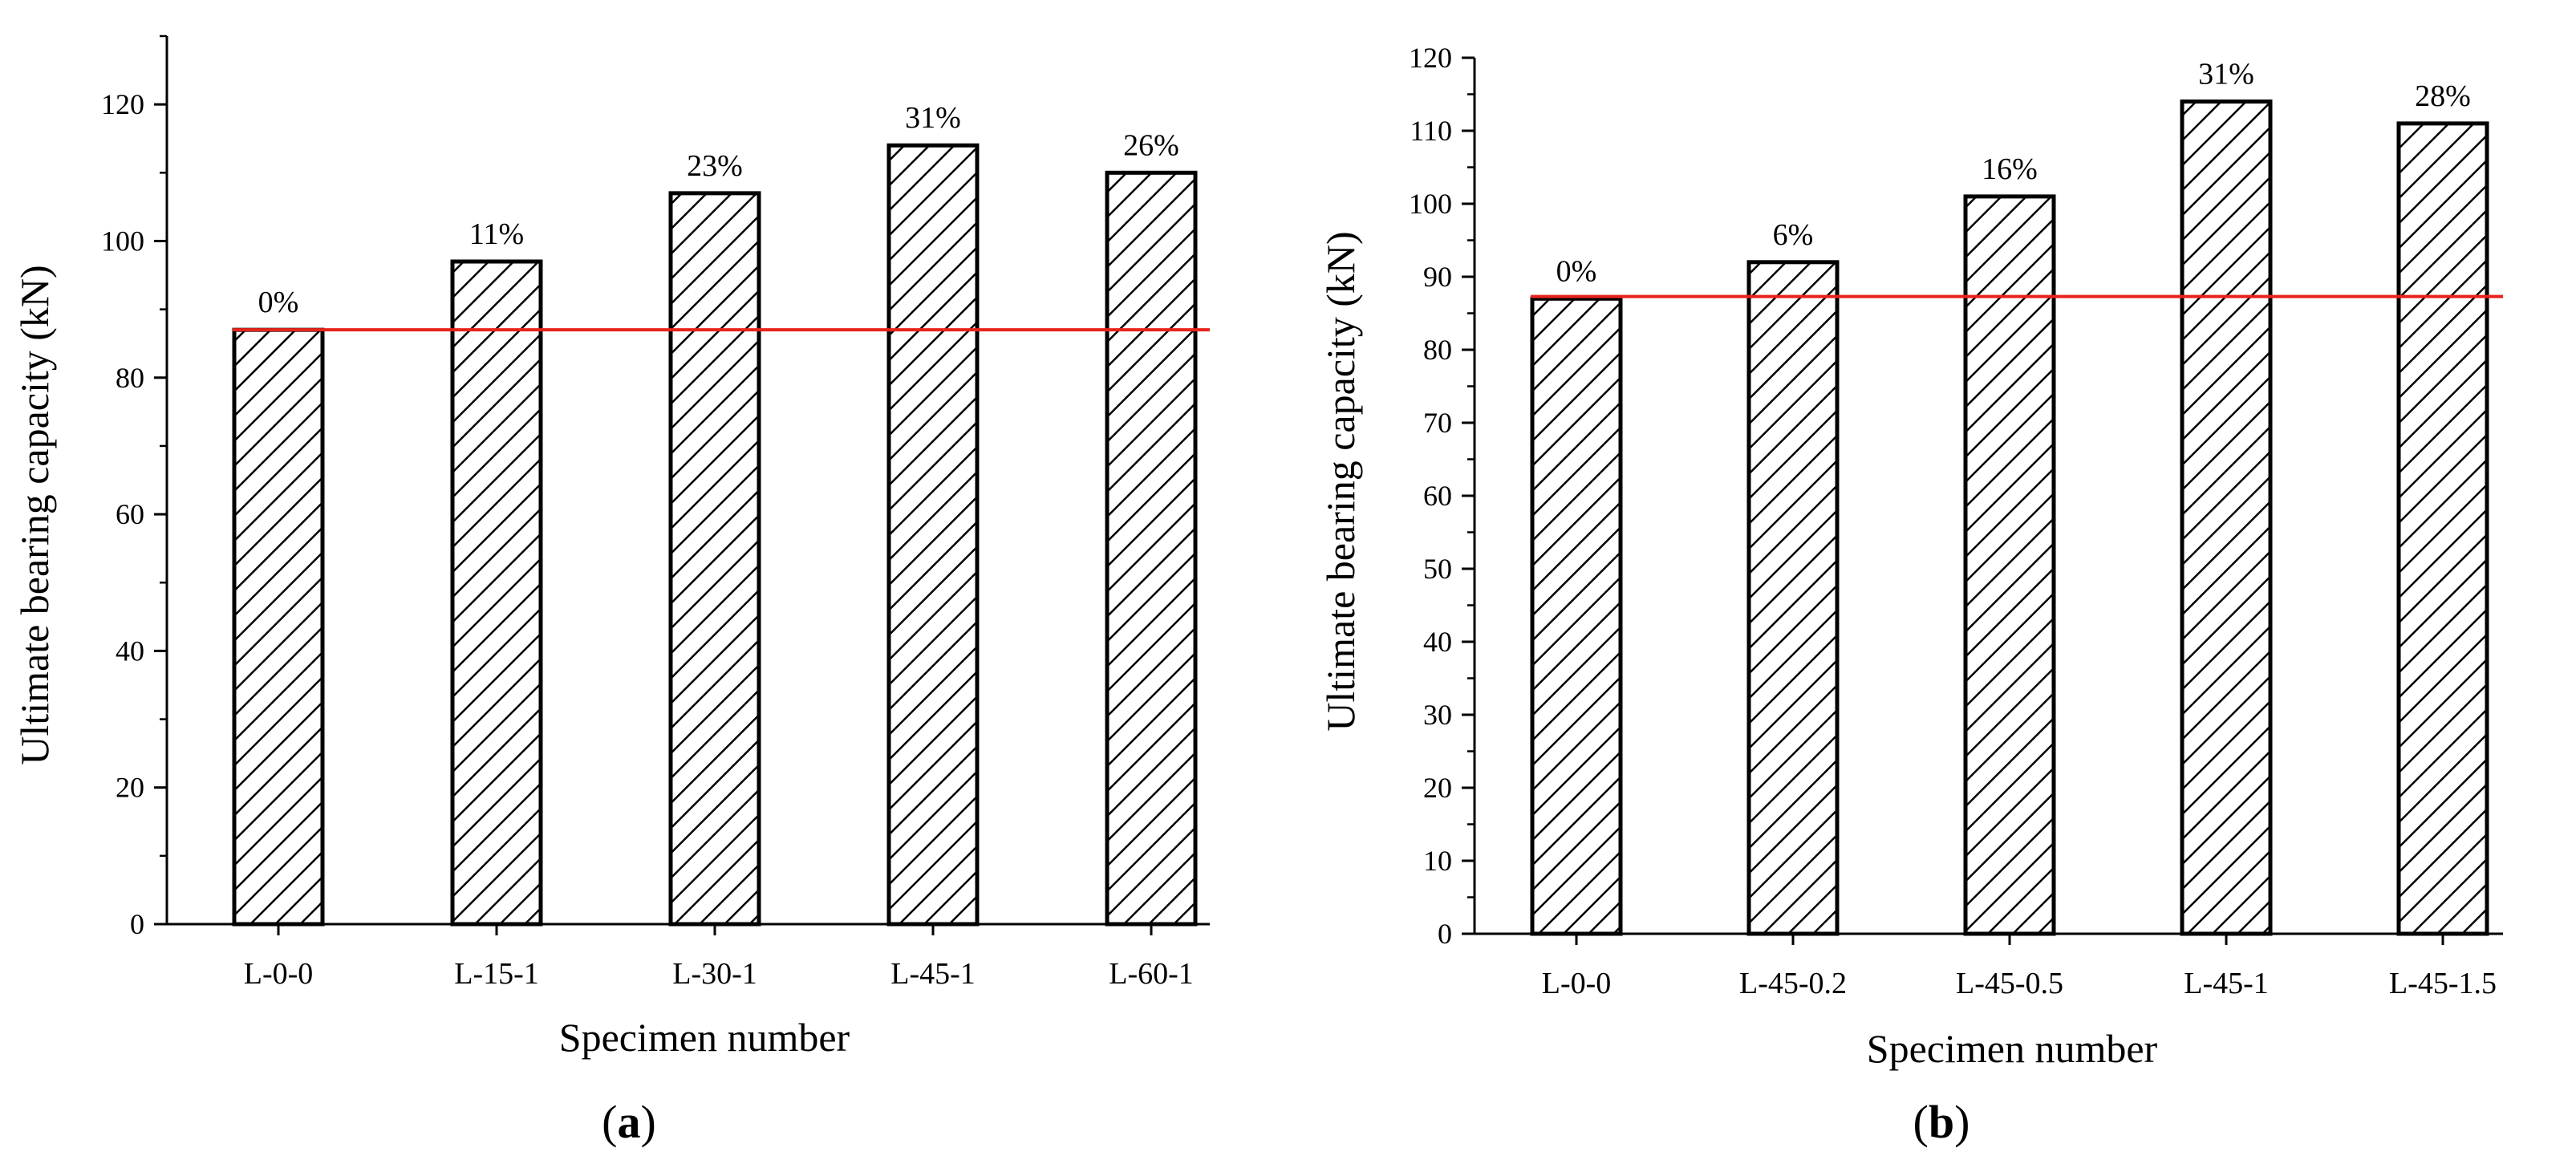 The height and width of the screenshot is (1164, 2576). I want to click on bar-value-label-b-5: 28%, so click(2443, 96).